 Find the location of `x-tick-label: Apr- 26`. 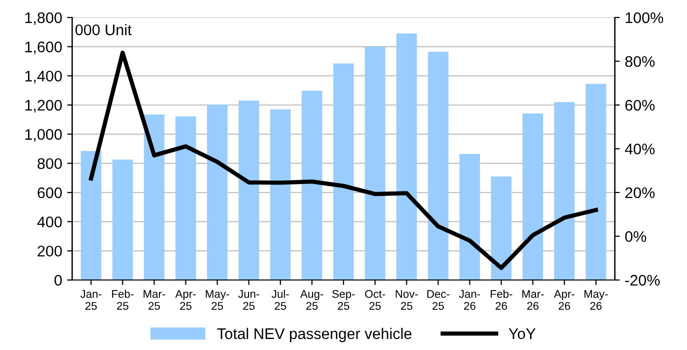

x-tick-label: Apr- 26 is located at coordinates (564, 300).